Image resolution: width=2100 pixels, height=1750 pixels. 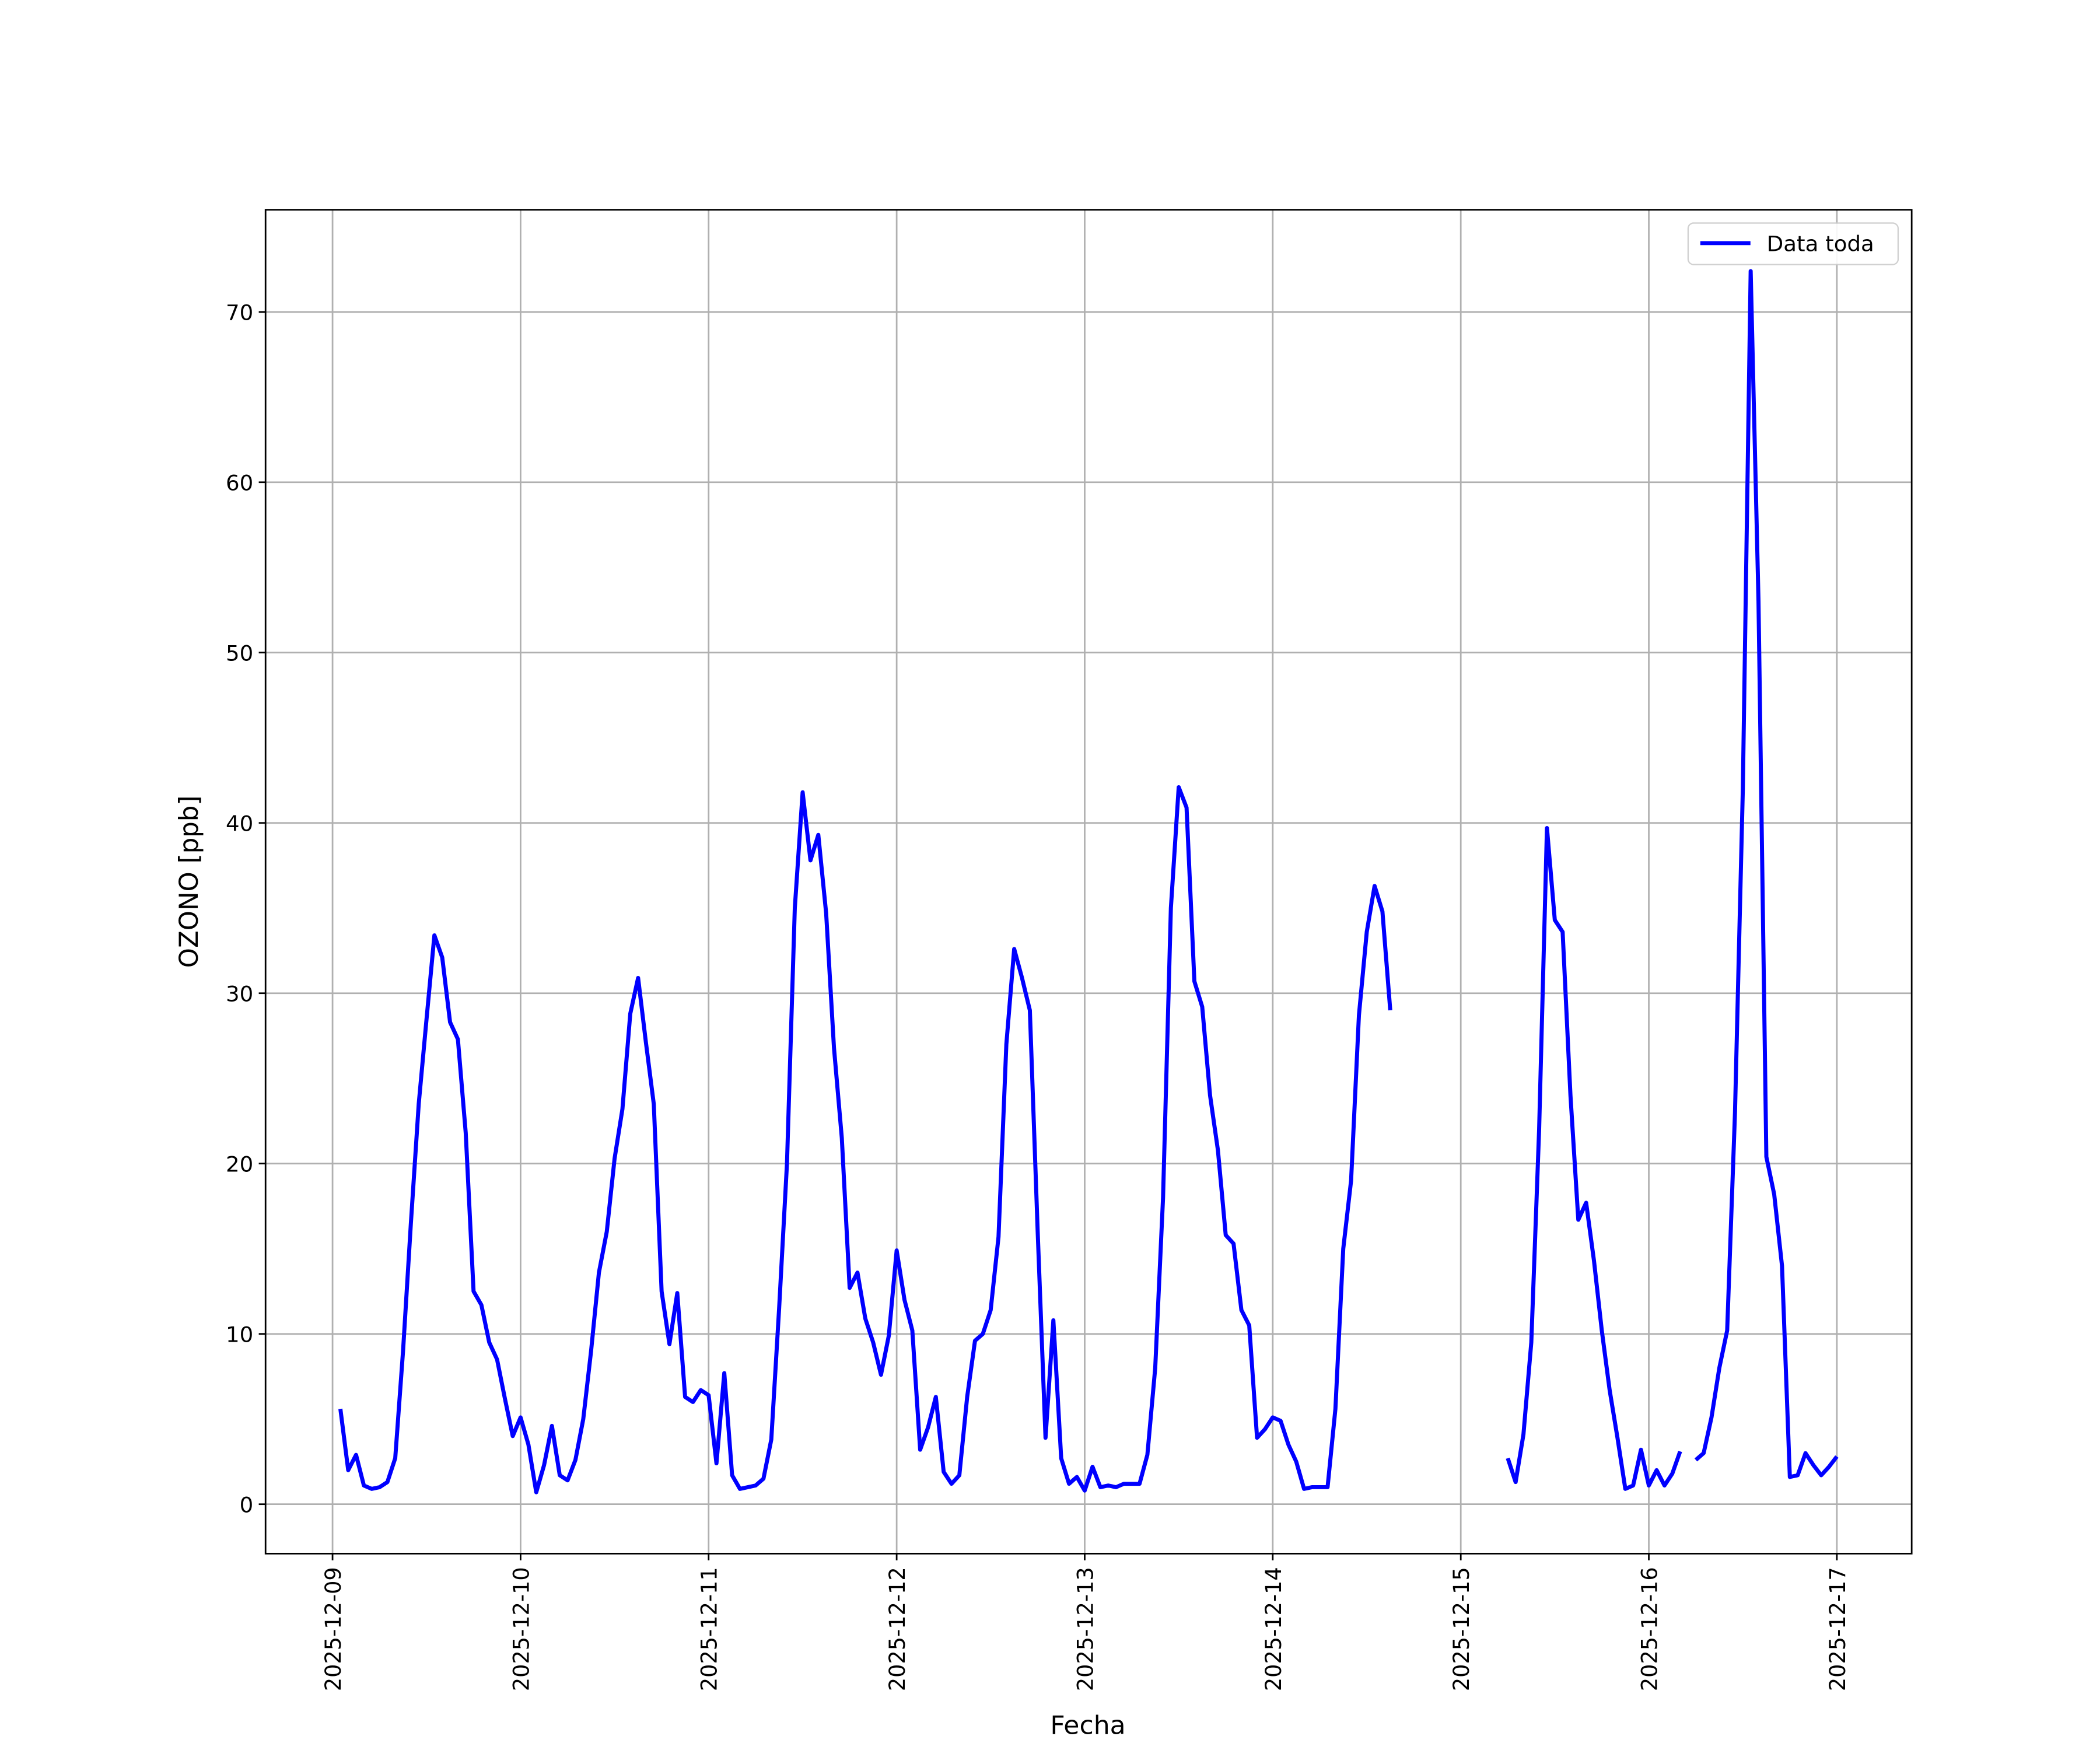 I want to click on x-tick-label: 2025-12-14, so click(x=1273, y=1629).